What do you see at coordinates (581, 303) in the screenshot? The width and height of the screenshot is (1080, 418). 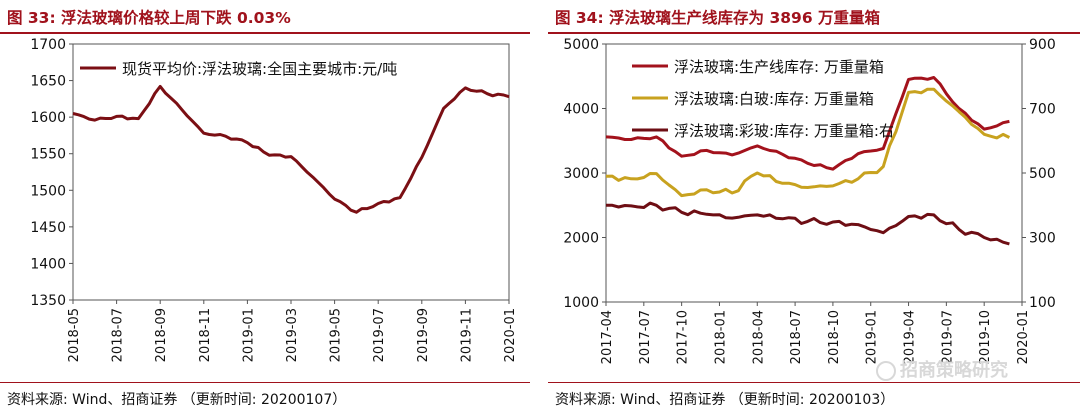 I see `y-tick-label: 1000` at bounding box center [581, 303].